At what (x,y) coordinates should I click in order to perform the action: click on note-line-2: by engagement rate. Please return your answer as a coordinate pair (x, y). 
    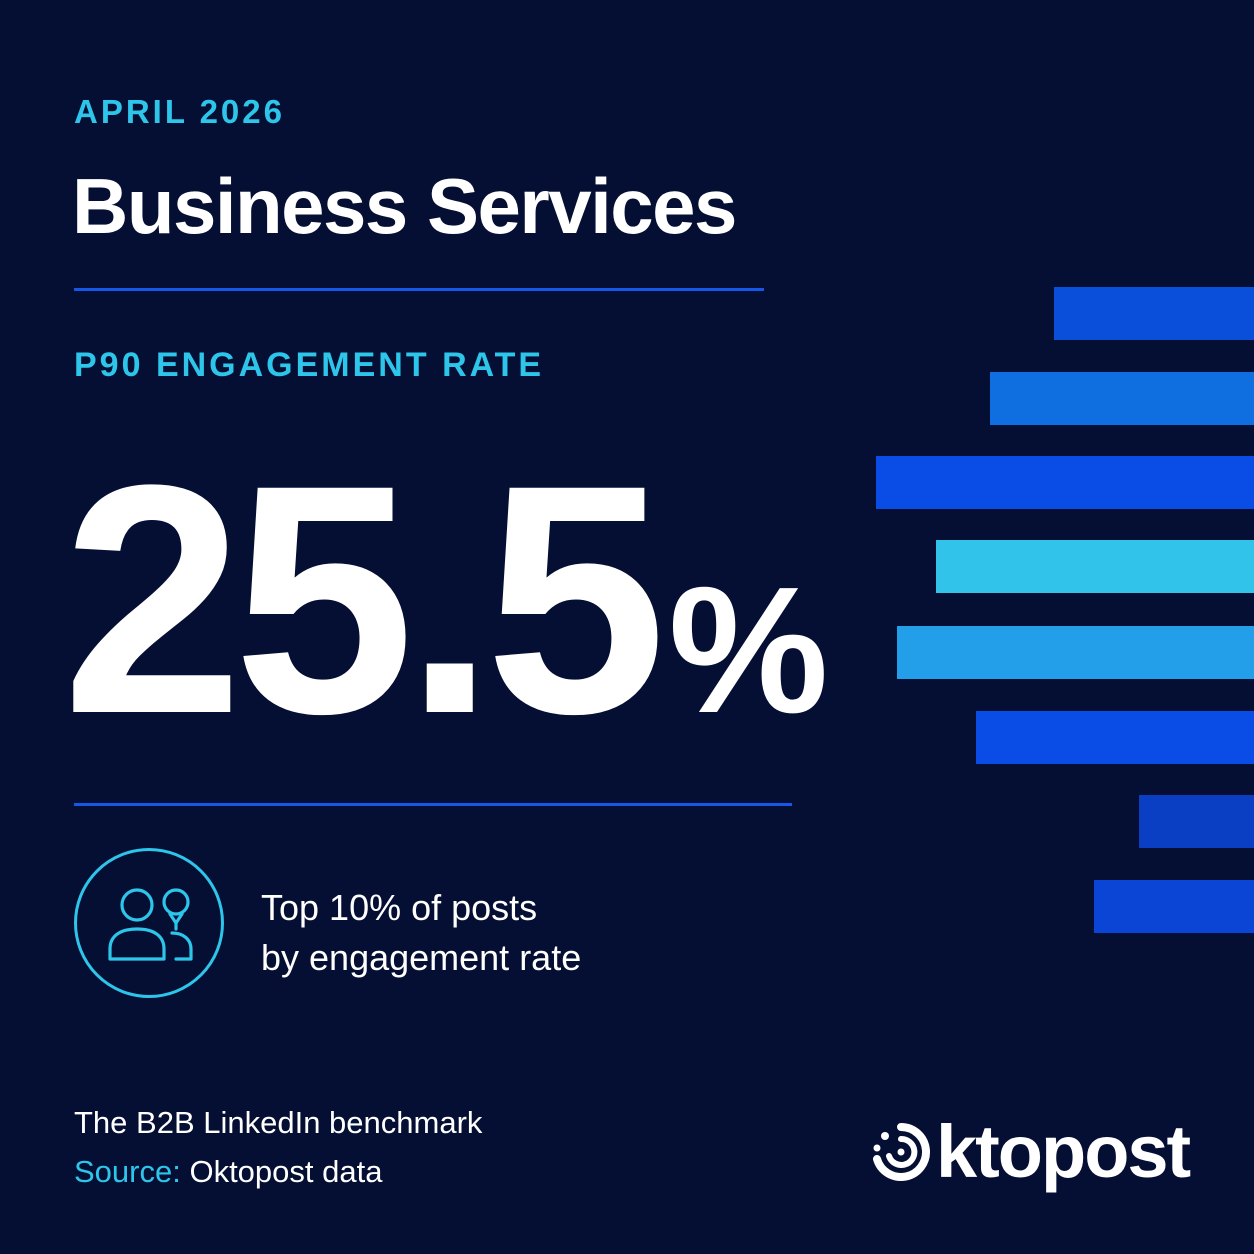
    Looking at the image, I should click on (421, 957).